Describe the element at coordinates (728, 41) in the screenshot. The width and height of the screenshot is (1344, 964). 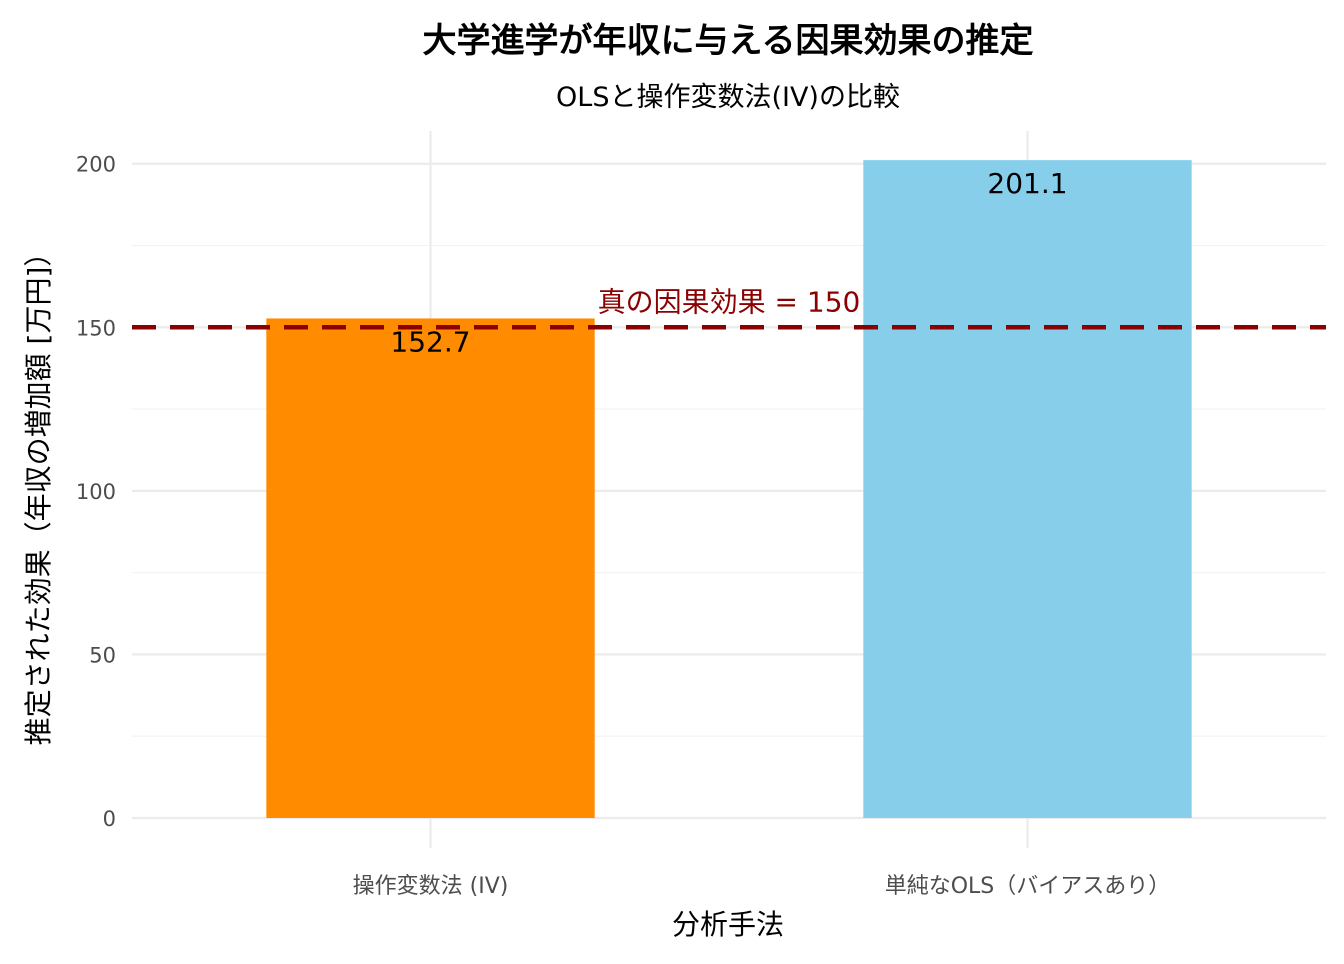
I see `chart-title: 大学進学が年収に与える因果効果の推定` at that location.